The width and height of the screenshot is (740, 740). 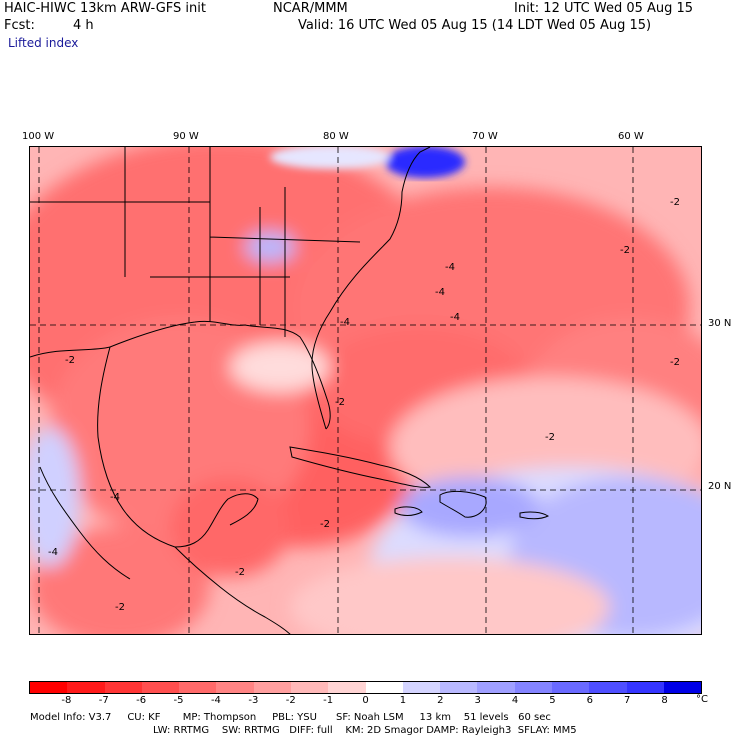 I want to click on state-border, so click(x=195, y=242).